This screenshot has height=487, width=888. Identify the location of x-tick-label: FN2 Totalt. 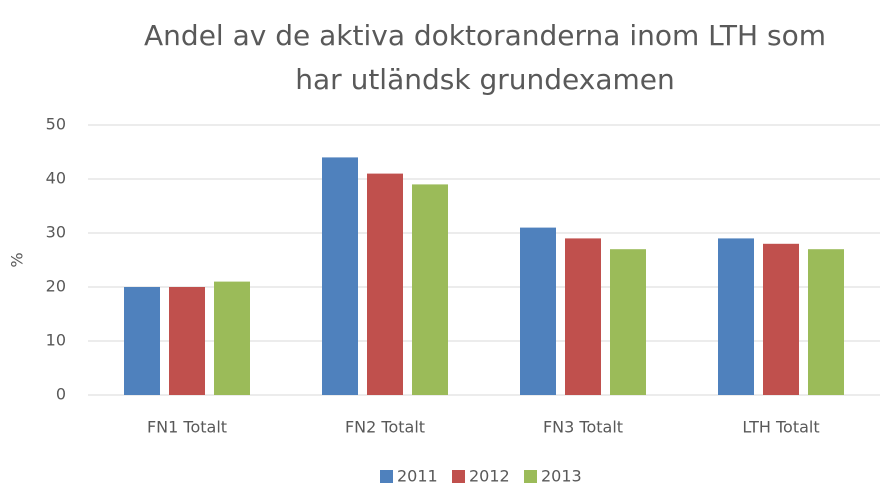
(385, 427).